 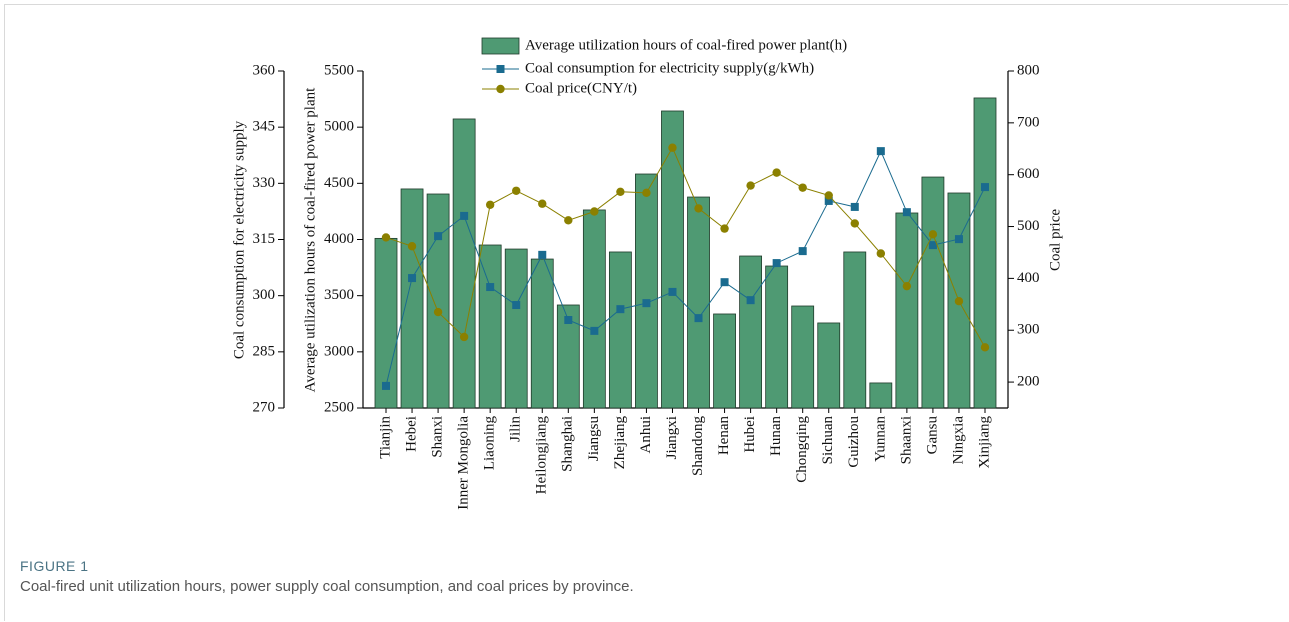 What do you see at coordinates (264, 70) in the screenshot?
I see `y3ticks-tick-label: 360` at bounding box center [264, 70].